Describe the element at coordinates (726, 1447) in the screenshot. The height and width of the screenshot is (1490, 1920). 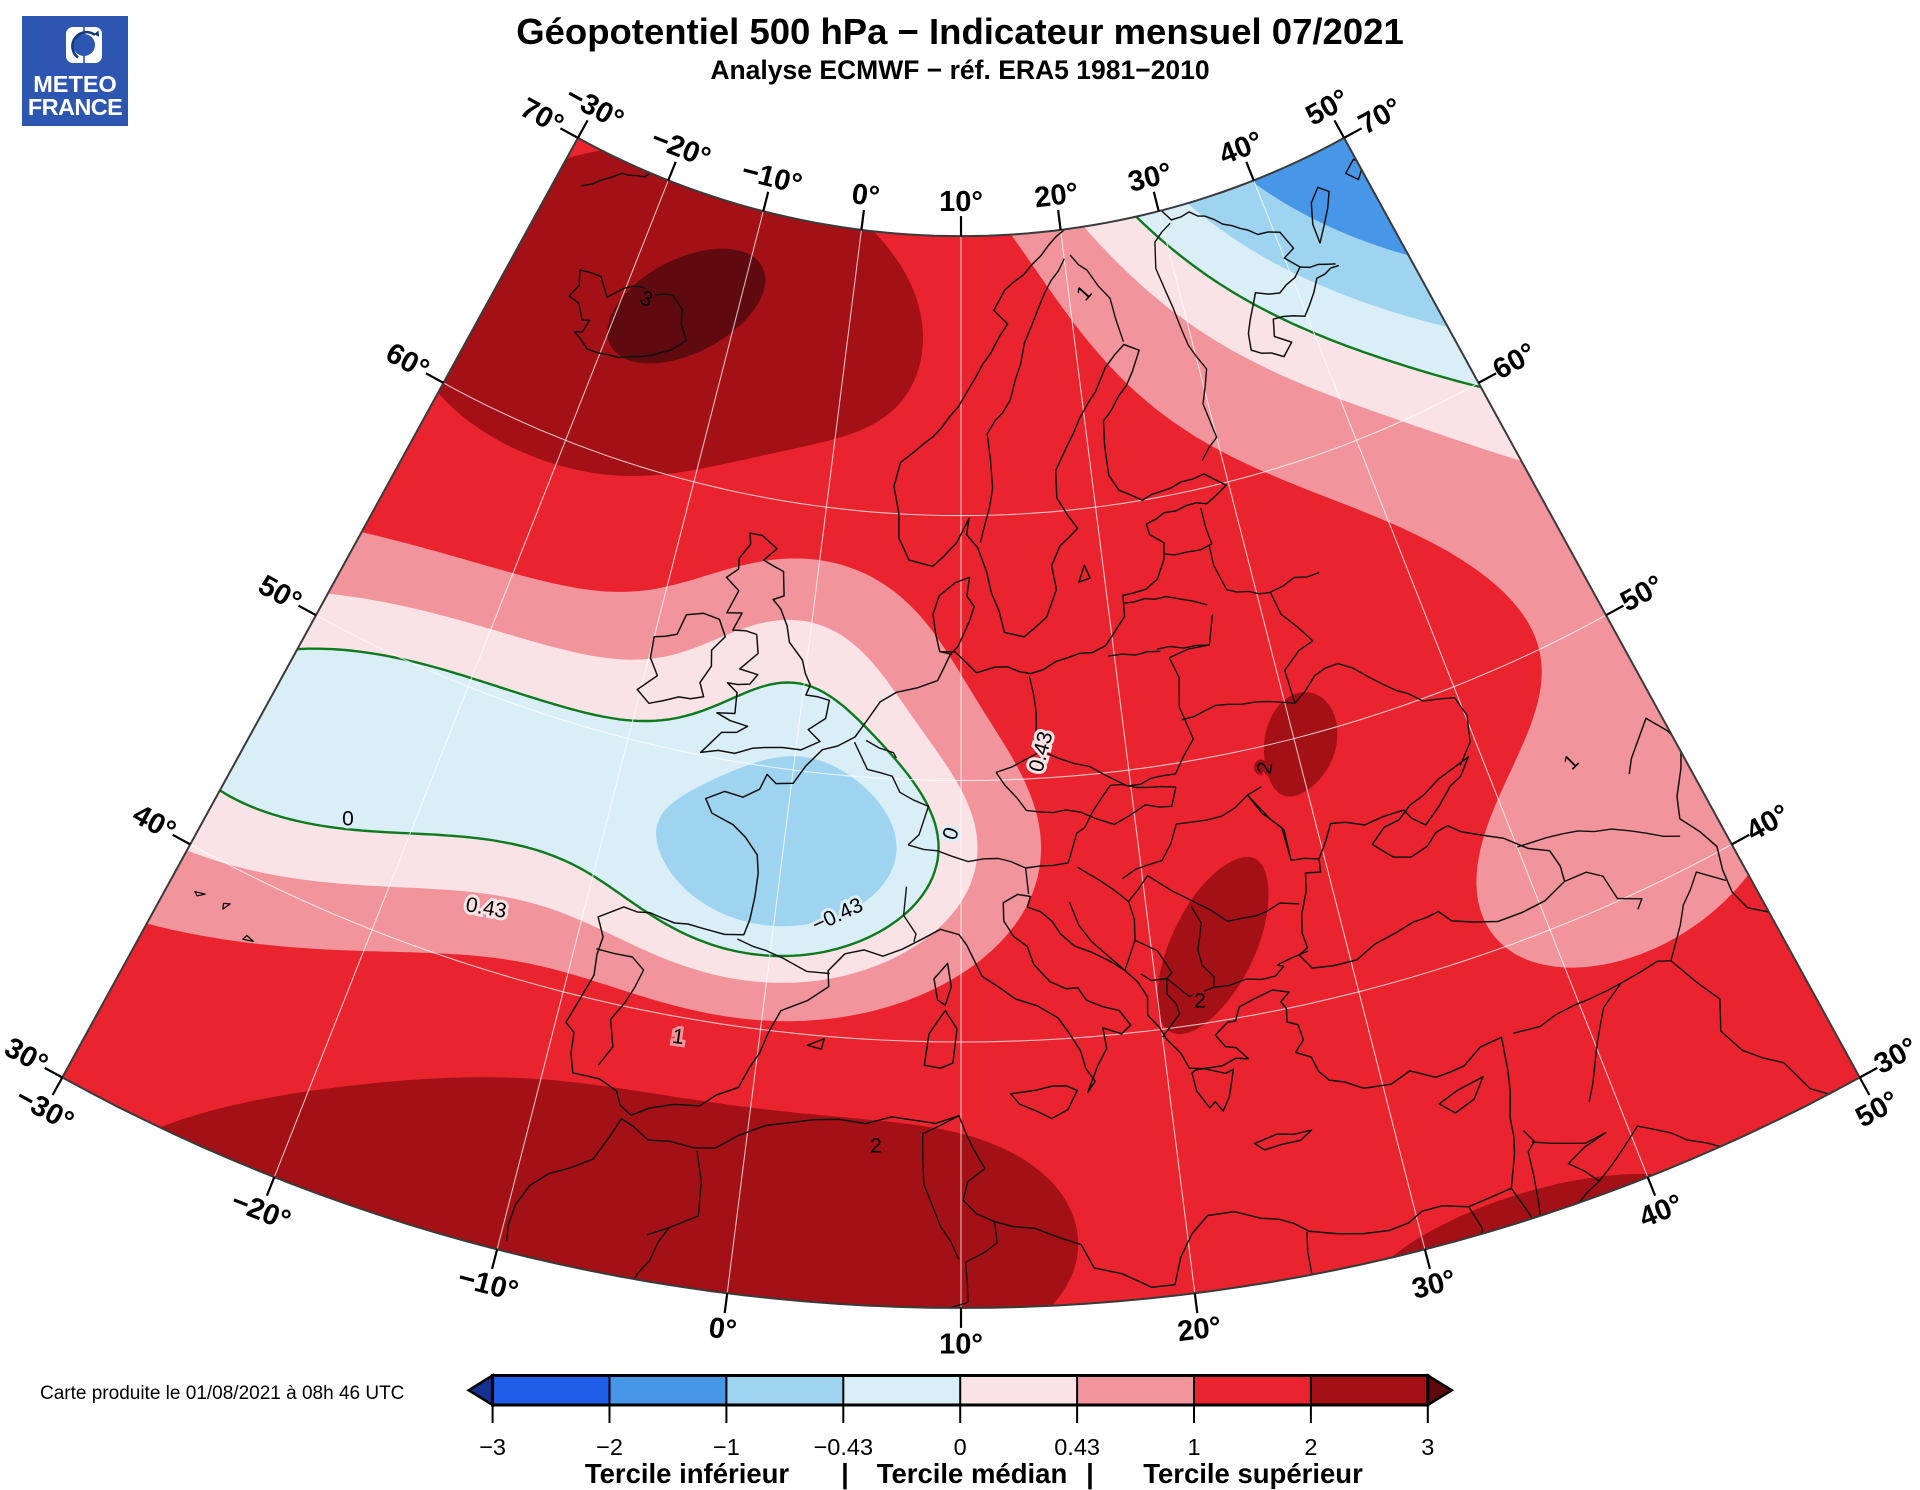
I see `svg-text: −1` at that location.